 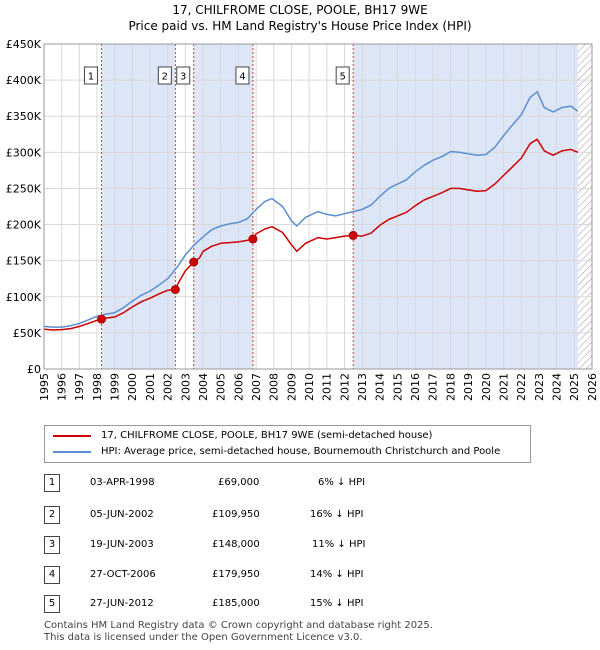 What do you see at coordinates (24, 225) in the screenshot?
I see `y-tick-label: £200K` at bounding box center [24, 225].